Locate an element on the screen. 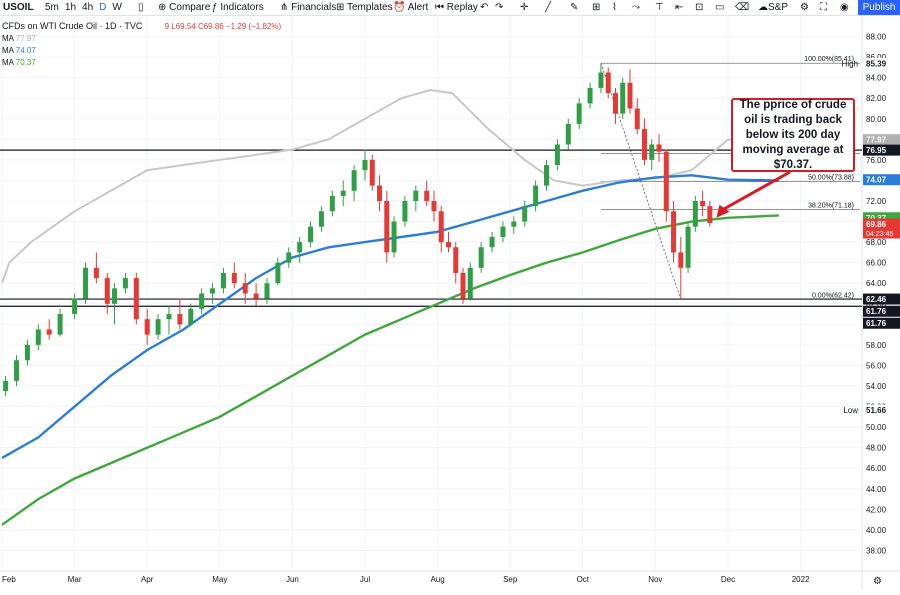 This screenshot has width=900, height=595. templates-icon: ⊞ is located at coordinates (340, 7).